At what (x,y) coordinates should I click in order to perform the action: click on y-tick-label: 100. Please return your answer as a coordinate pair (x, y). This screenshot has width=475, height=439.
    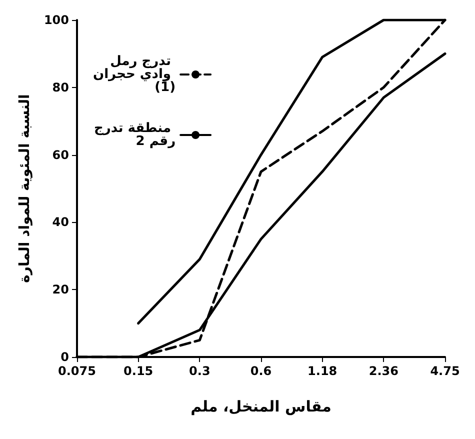
    Looking at the image, I should click on (56, 20).